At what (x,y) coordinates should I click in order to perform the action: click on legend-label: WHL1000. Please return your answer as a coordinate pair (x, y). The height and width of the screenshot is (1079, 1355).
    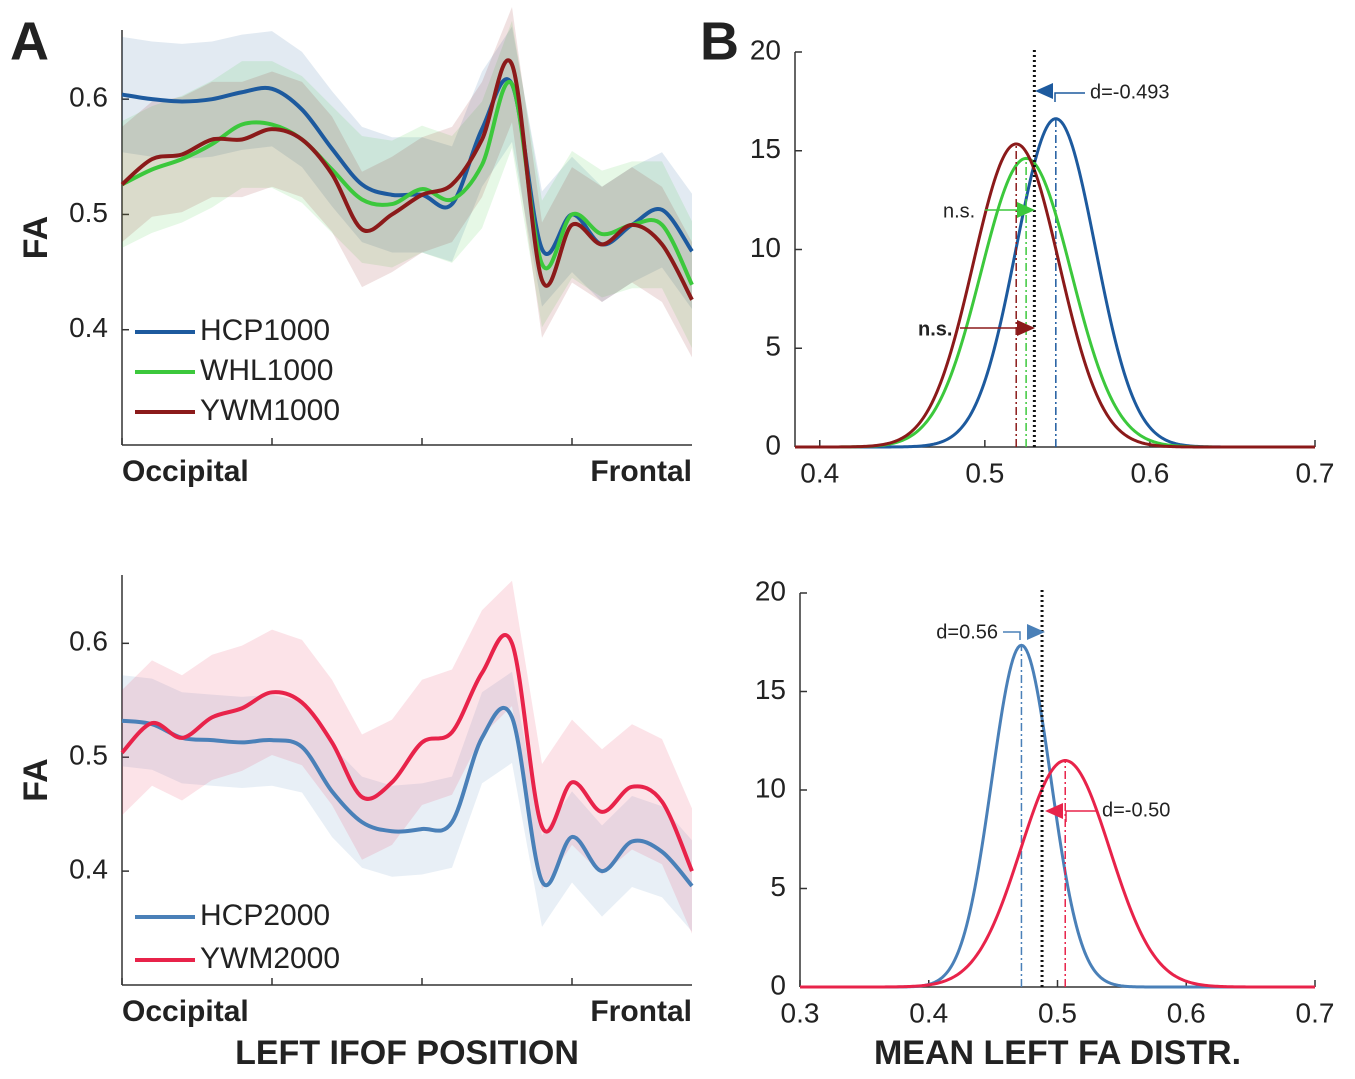
    Looking at the image, I should click on (266, 370).